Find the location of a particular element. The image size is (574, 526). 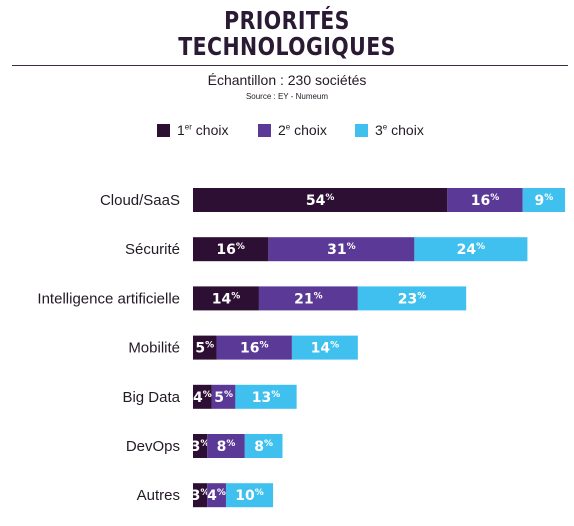

data-label: 10% is located at coordinates (249, 496).